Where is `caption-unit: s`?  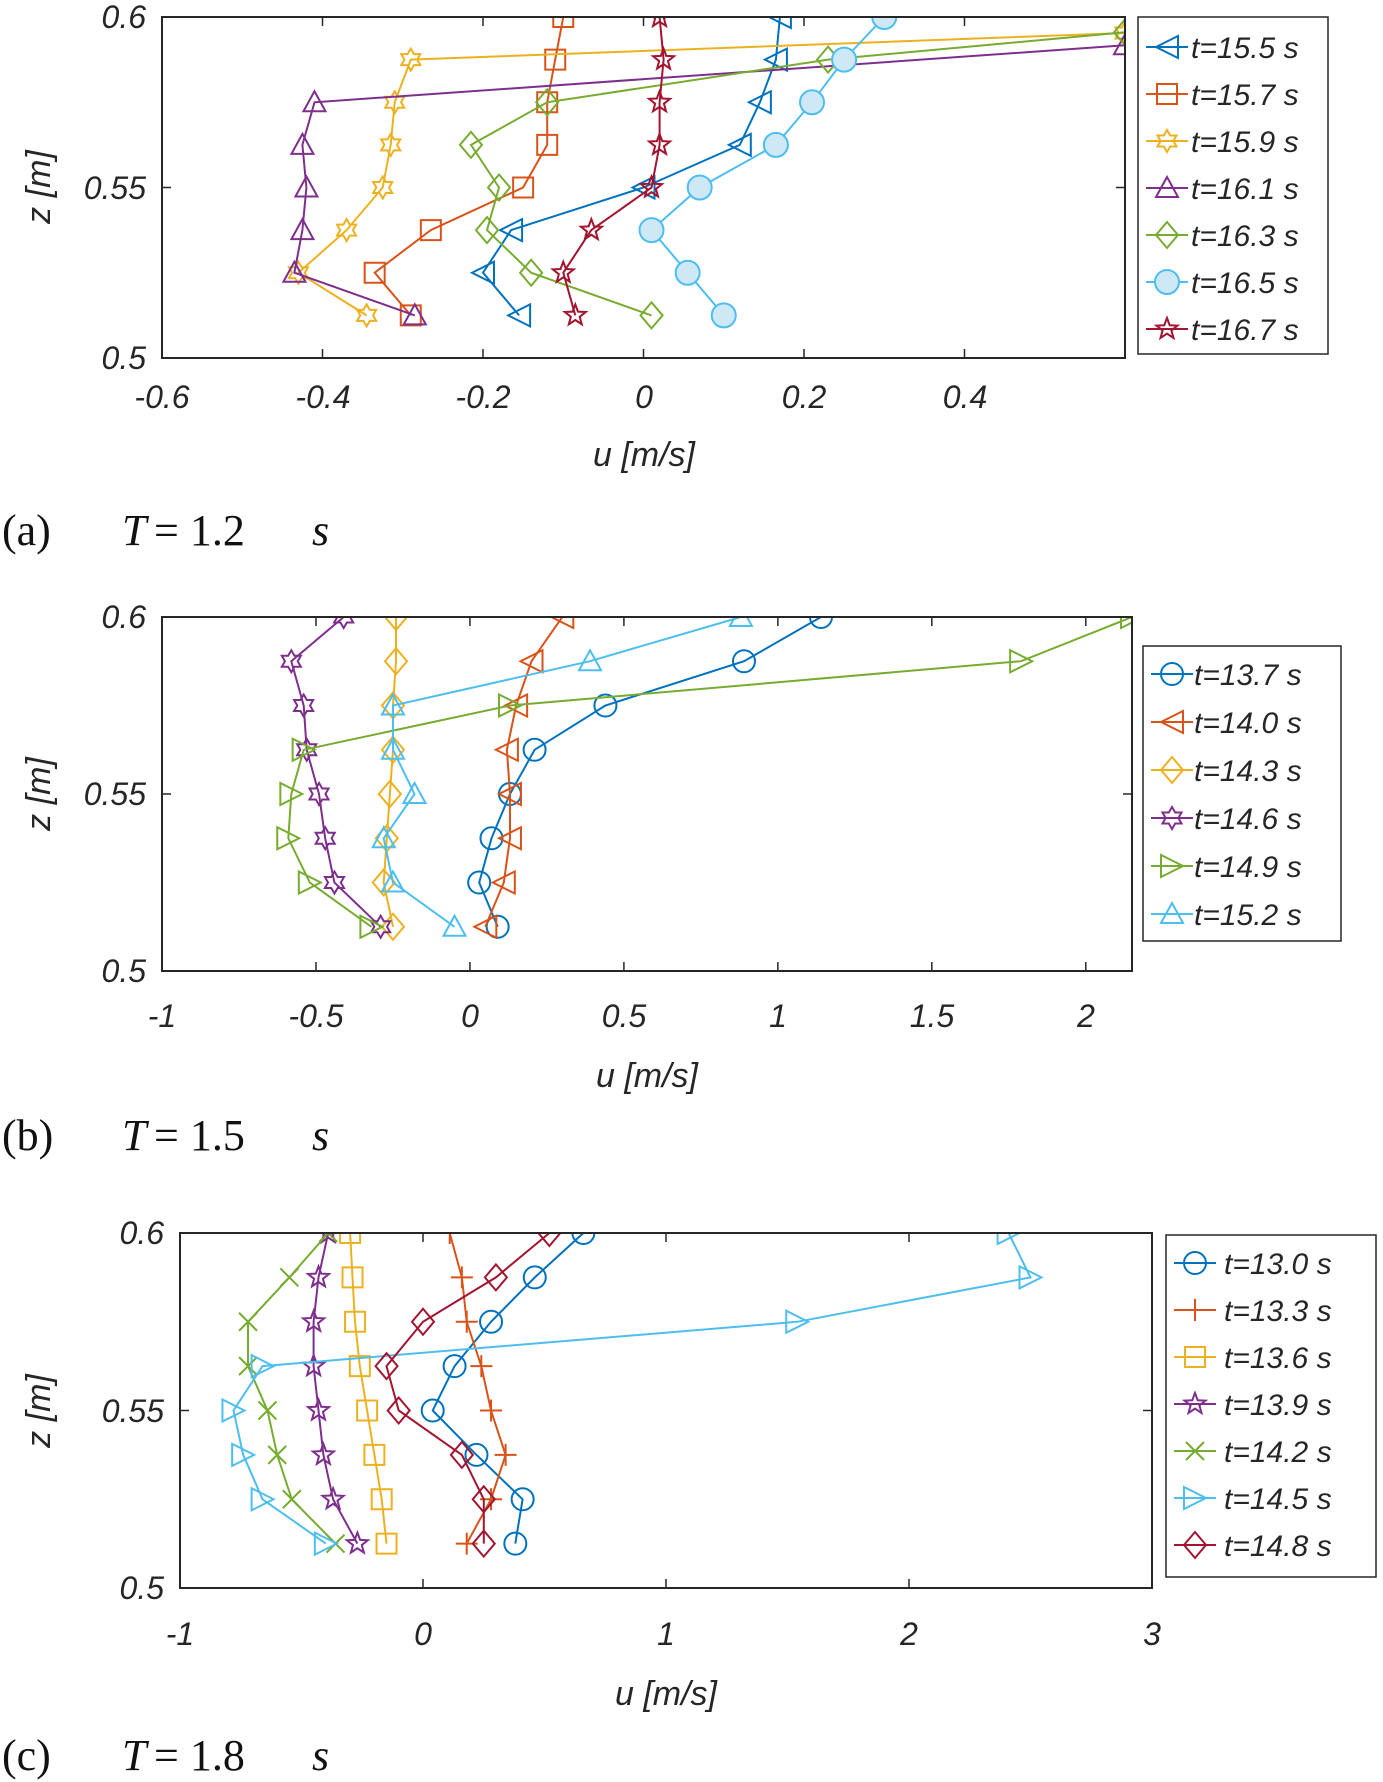 caption-unit: s is located at coordinates (320, 530).